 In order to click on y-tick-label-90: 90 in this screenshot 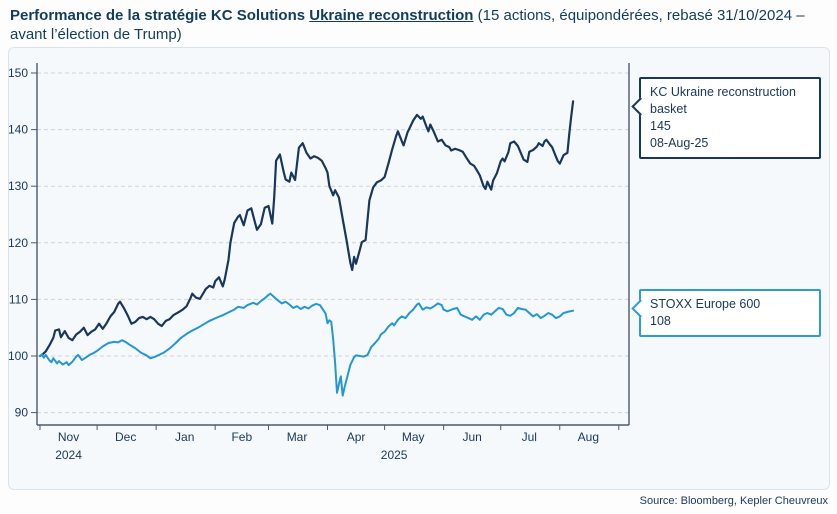, I will do `click(22, 413)`.